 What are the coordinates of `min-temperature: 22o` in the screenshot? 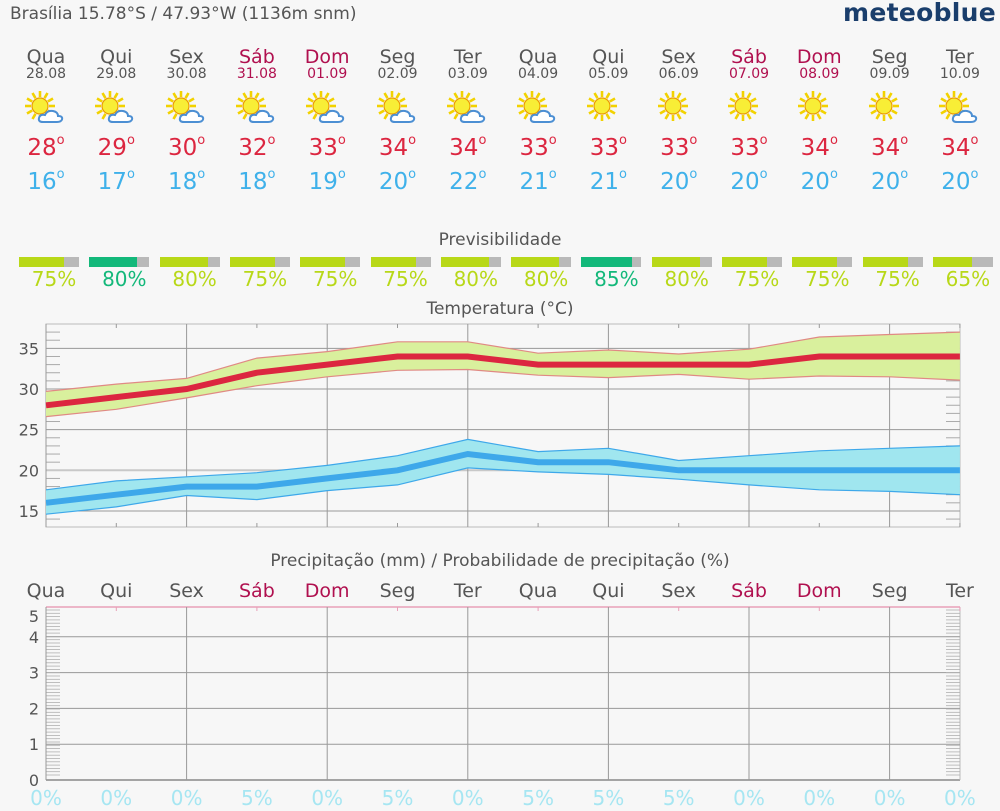 It's located at (468, 181).